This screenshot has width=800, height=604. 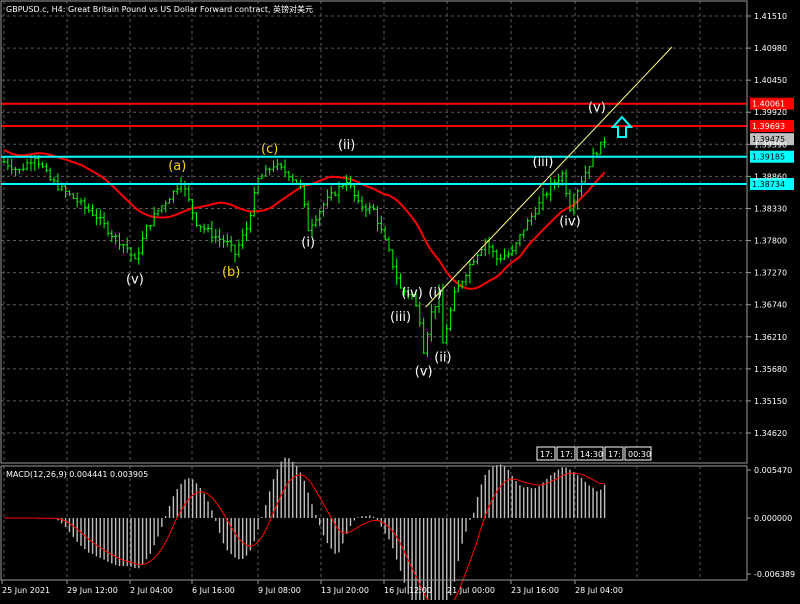 What do you see at coordinates (772, 184) in the screenshot?
I see `level-price-tag: 1.38734` at bounding box center [772, 184].